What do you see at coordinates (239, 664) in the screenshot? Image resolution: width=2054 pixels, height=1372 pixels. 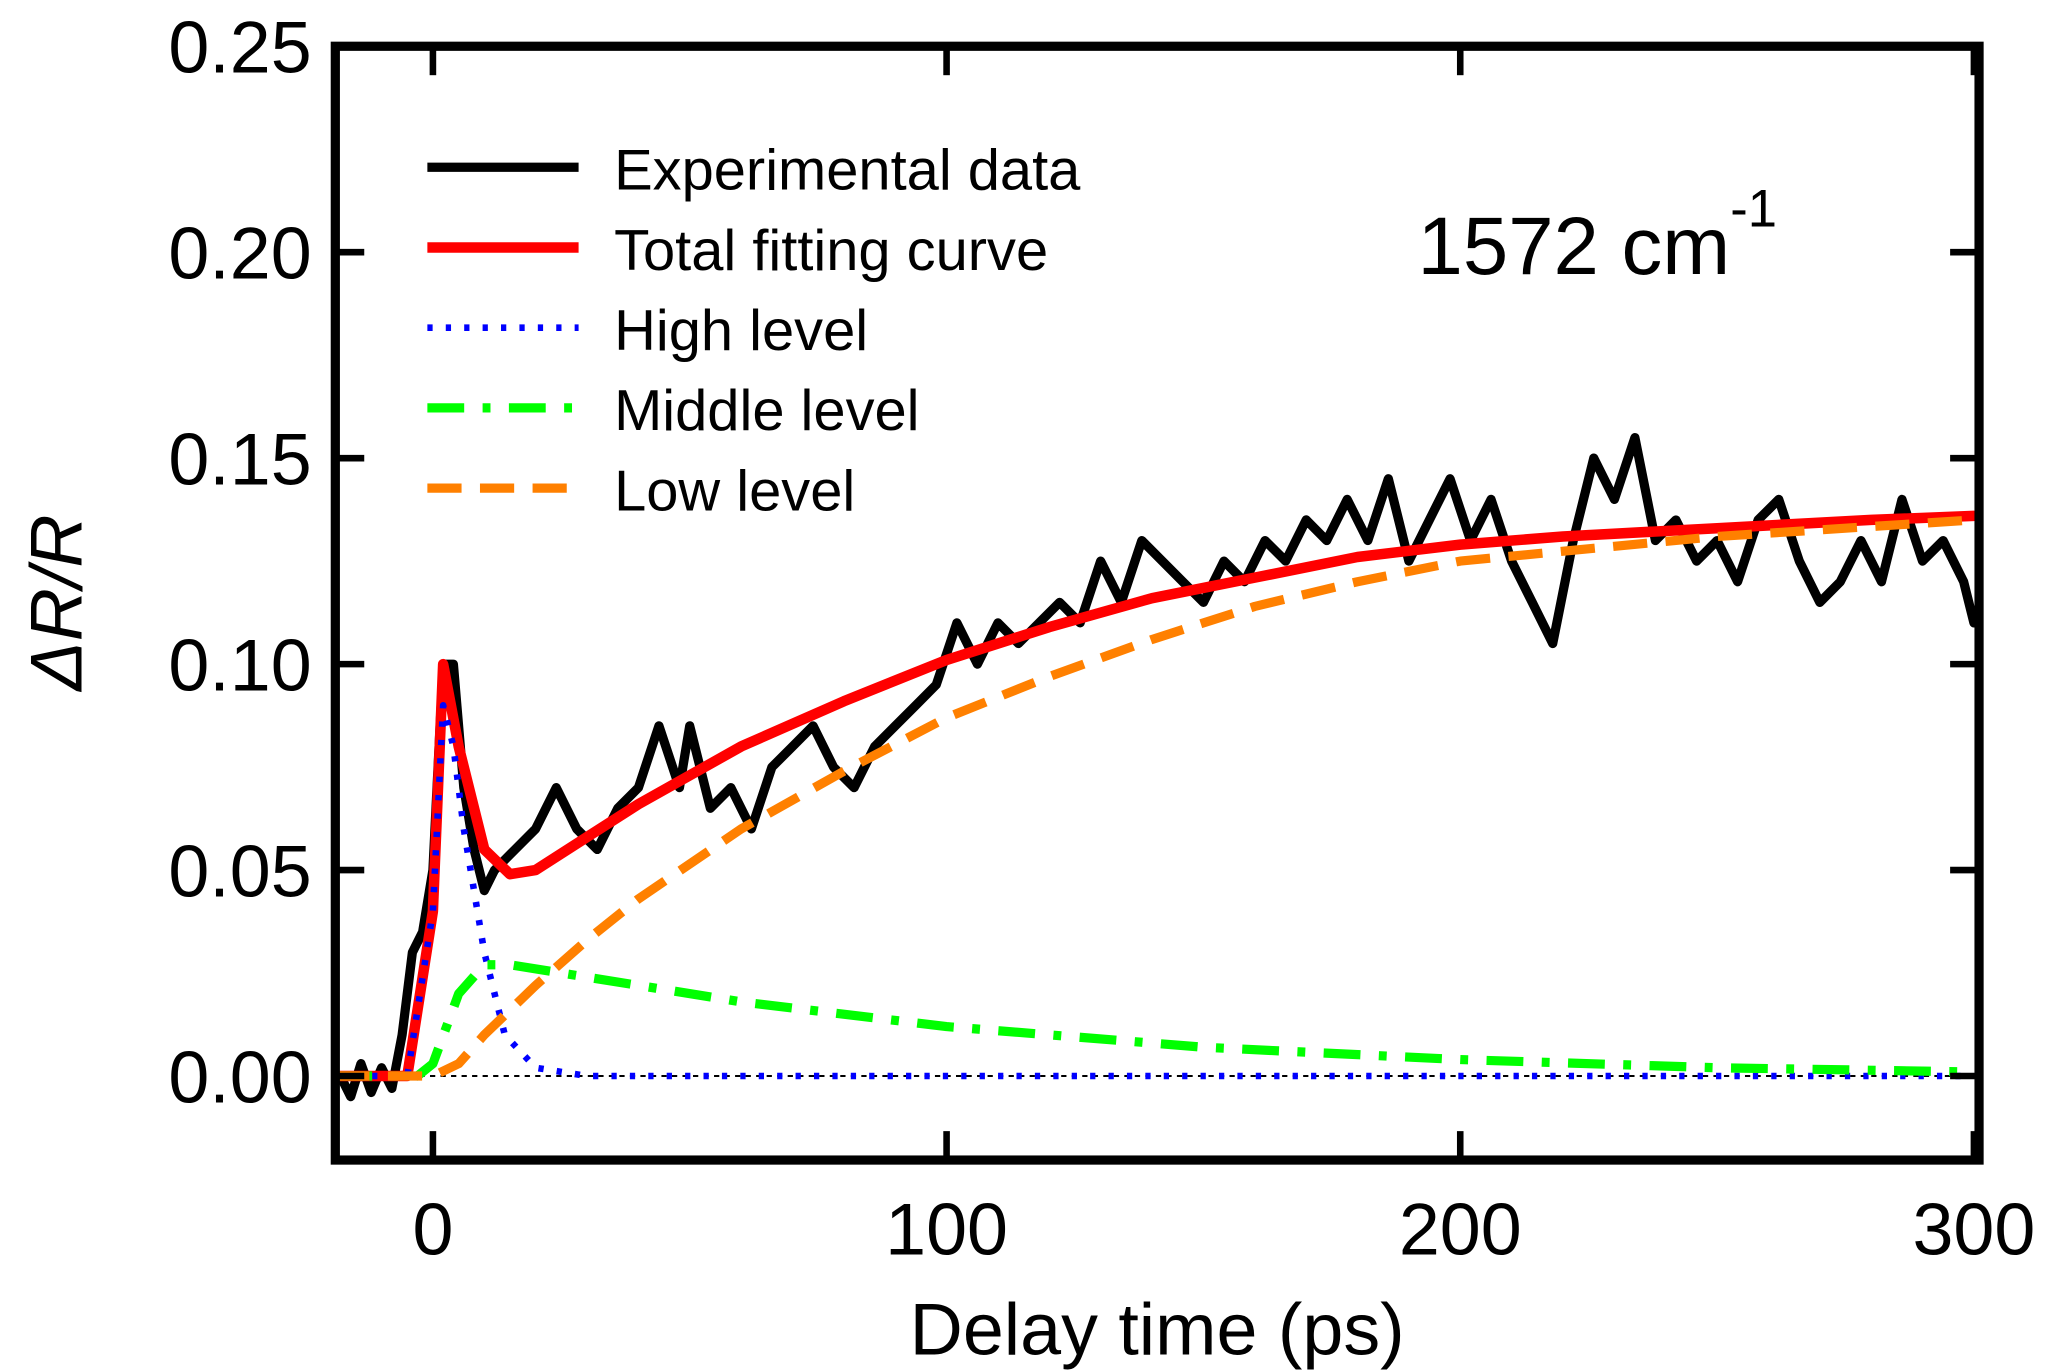 I see `y-tick-label: 0.10` at bounding box center [239, 664].